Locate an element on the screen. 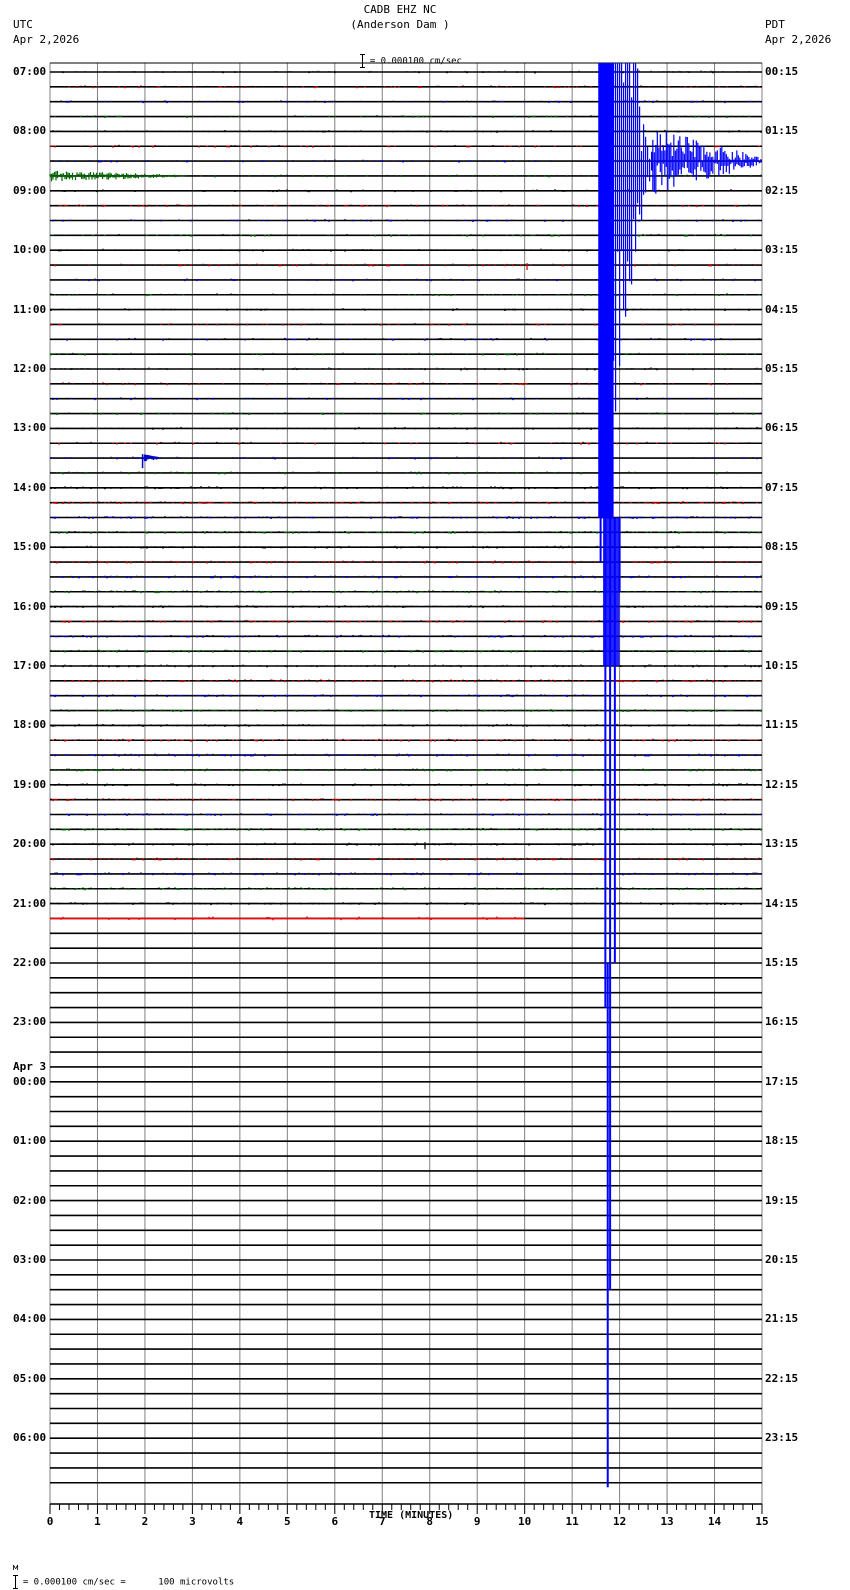 Image resolution: width=850 pixels, height=1590 pixels. right-timezone: PDT is located at coordinates (775, 24).